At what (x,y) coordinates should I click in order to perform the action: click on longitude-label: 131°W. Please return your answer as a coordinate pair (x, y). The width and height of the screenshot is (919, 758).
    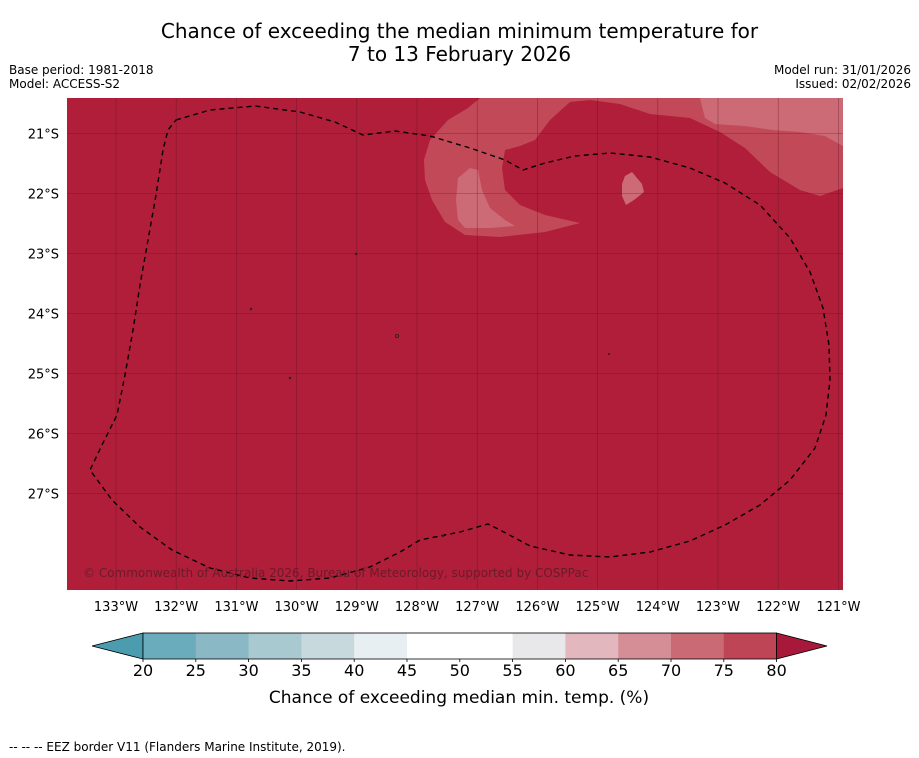
    Looking at the image, I should click on (236, 607).